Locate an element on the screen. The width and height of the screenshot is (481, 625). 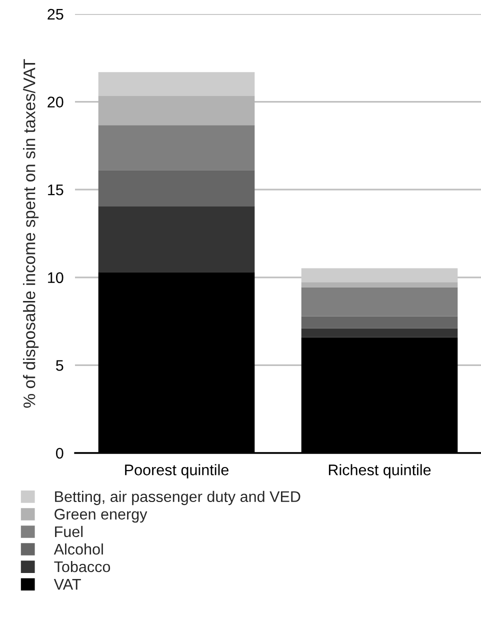
y-tick-label: 10 is located at coordinates (56, 278).